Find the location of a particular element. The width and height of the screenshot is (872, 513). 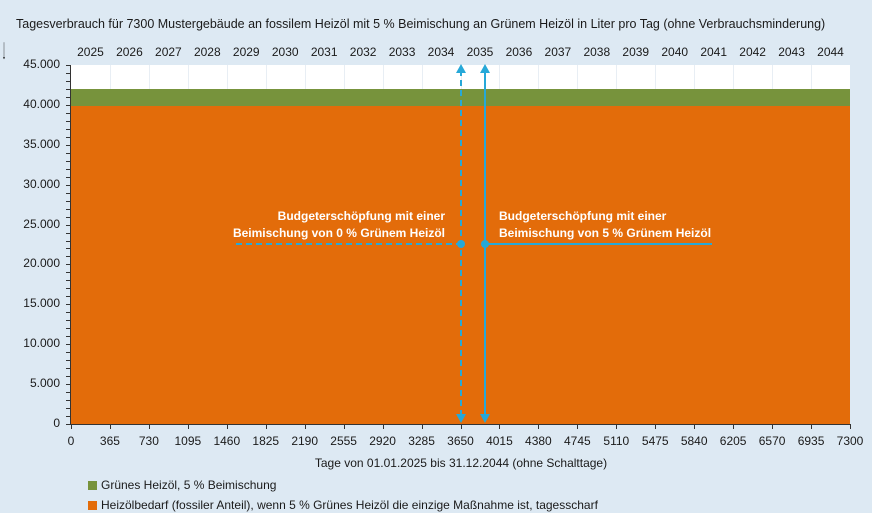

x-tick-label: 1095 is located at coordinates (188, 441).